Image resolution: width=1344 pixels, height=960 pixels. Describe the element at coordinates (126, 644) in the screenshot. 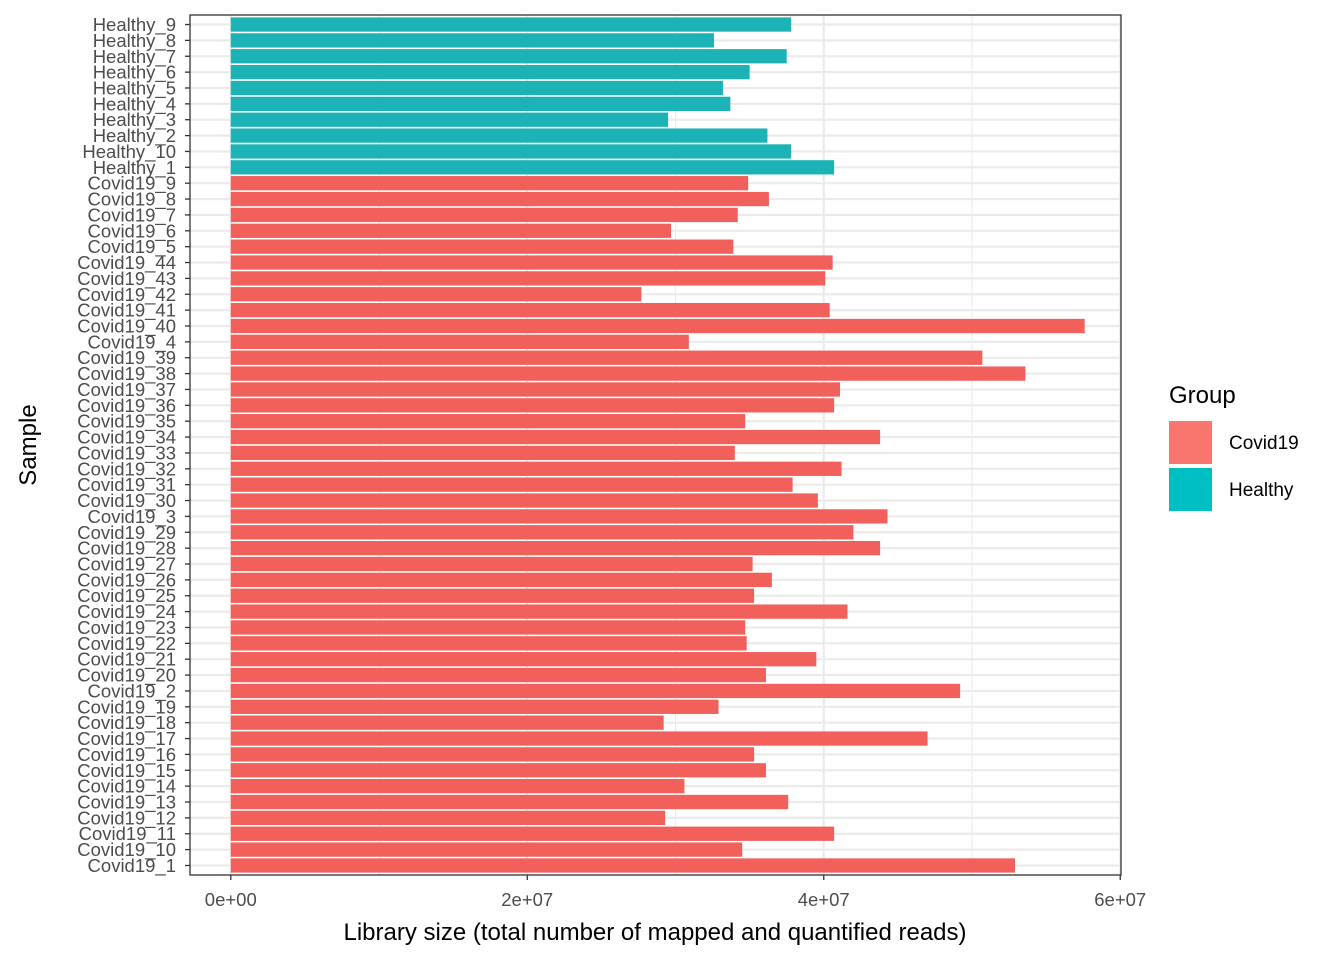

I see `y-tick-label: Covid19_22` at that location.